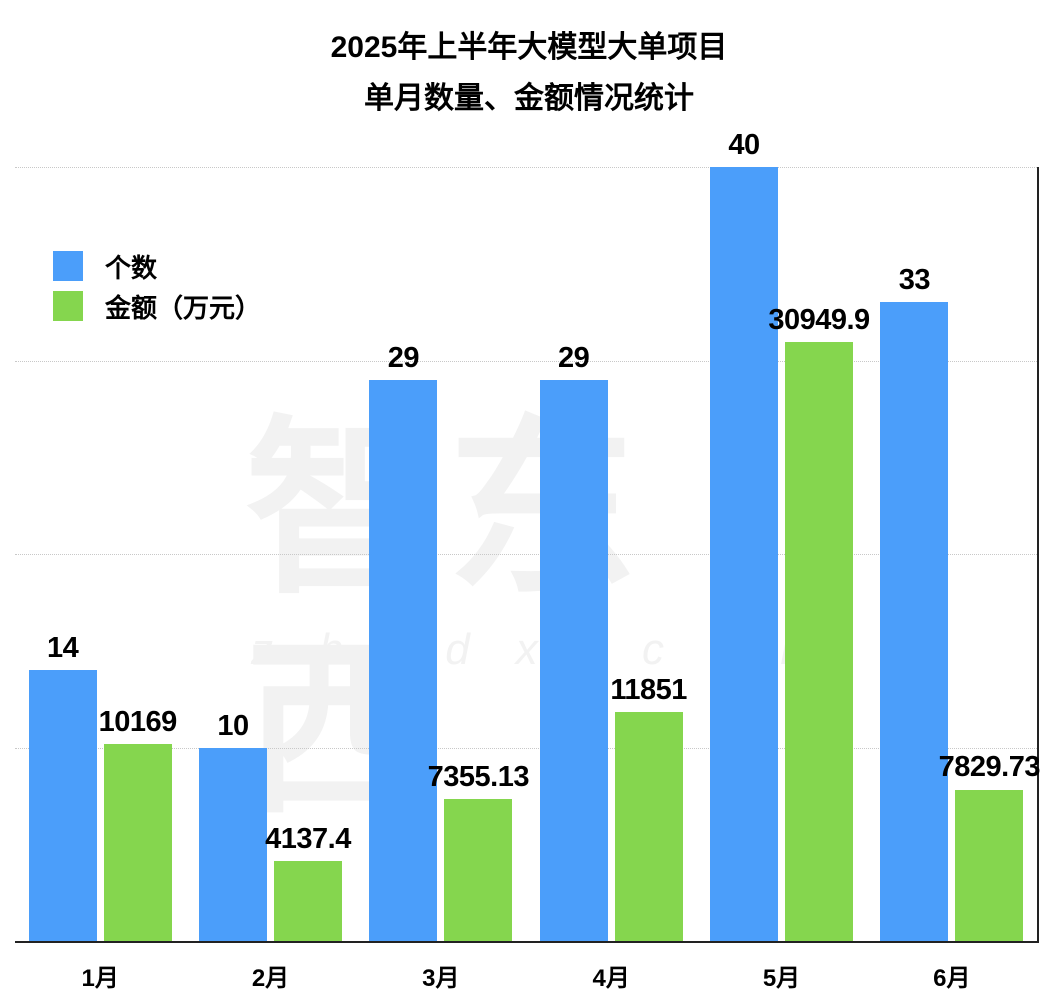  What do you see at coordinates (233, 725) in the screenshot?
I see `data-label: 10` at bounding box center [233, 725].